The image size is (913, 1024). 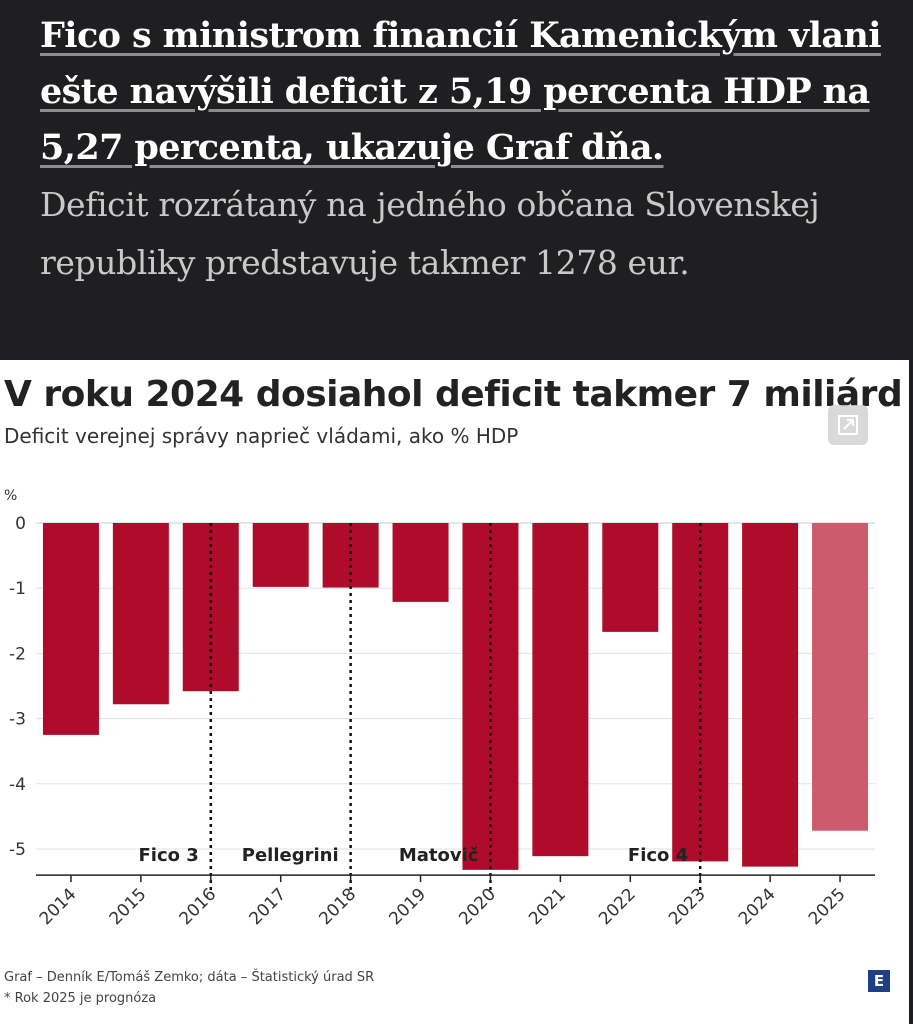 I want to click on x-tick-label: 2024, so click(x=757, y=906).